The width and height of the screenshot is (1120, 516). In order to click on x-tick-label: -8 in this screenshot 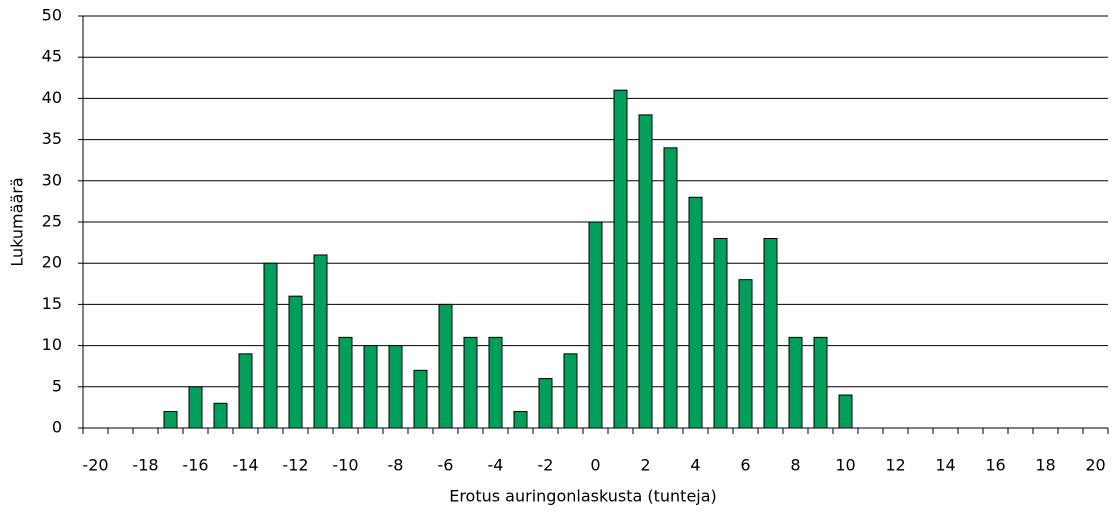, I will do `click(396, 465)`.